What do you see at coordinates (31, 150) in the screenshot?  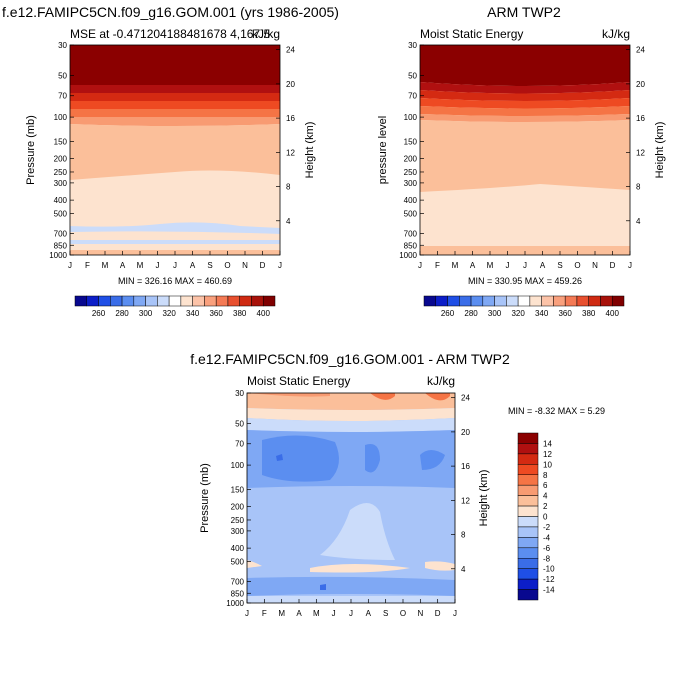 I see `panel1-ylabel: Pressure (mb)` at bounding box center [31, 150].